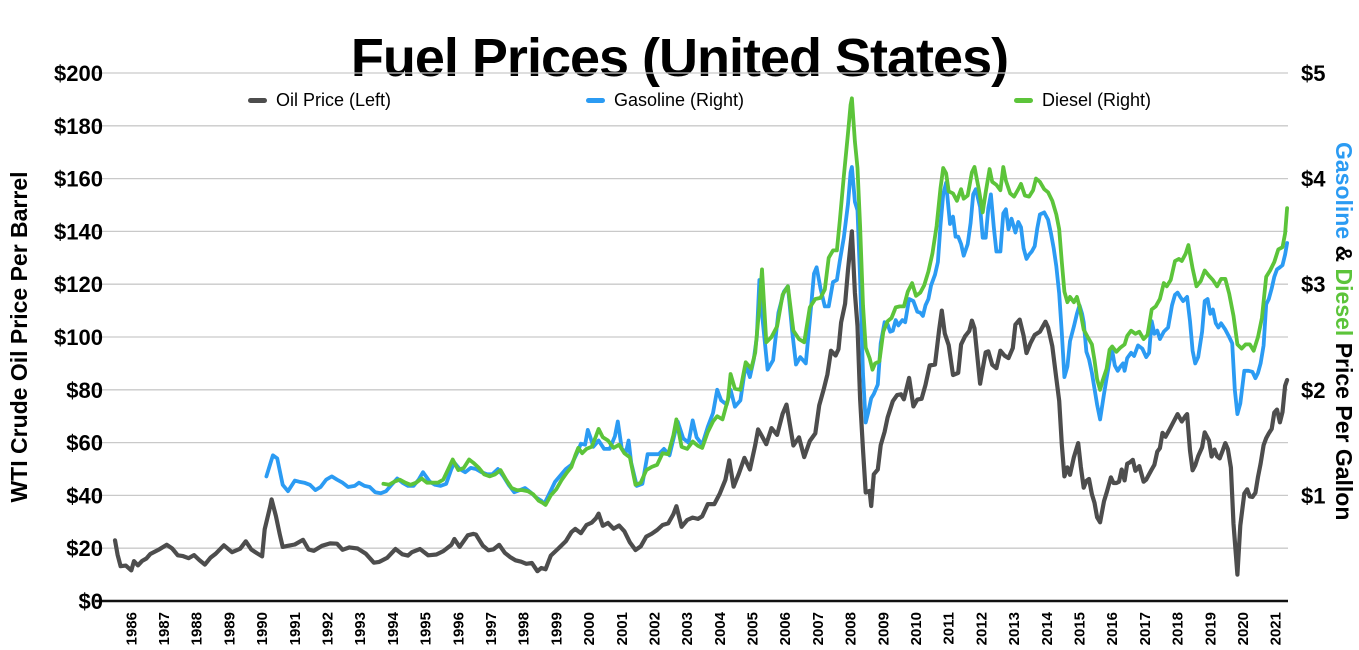 The image size is (1359, 650). I want to click on legend-label: Gasoline (Right), so click(679, 99).